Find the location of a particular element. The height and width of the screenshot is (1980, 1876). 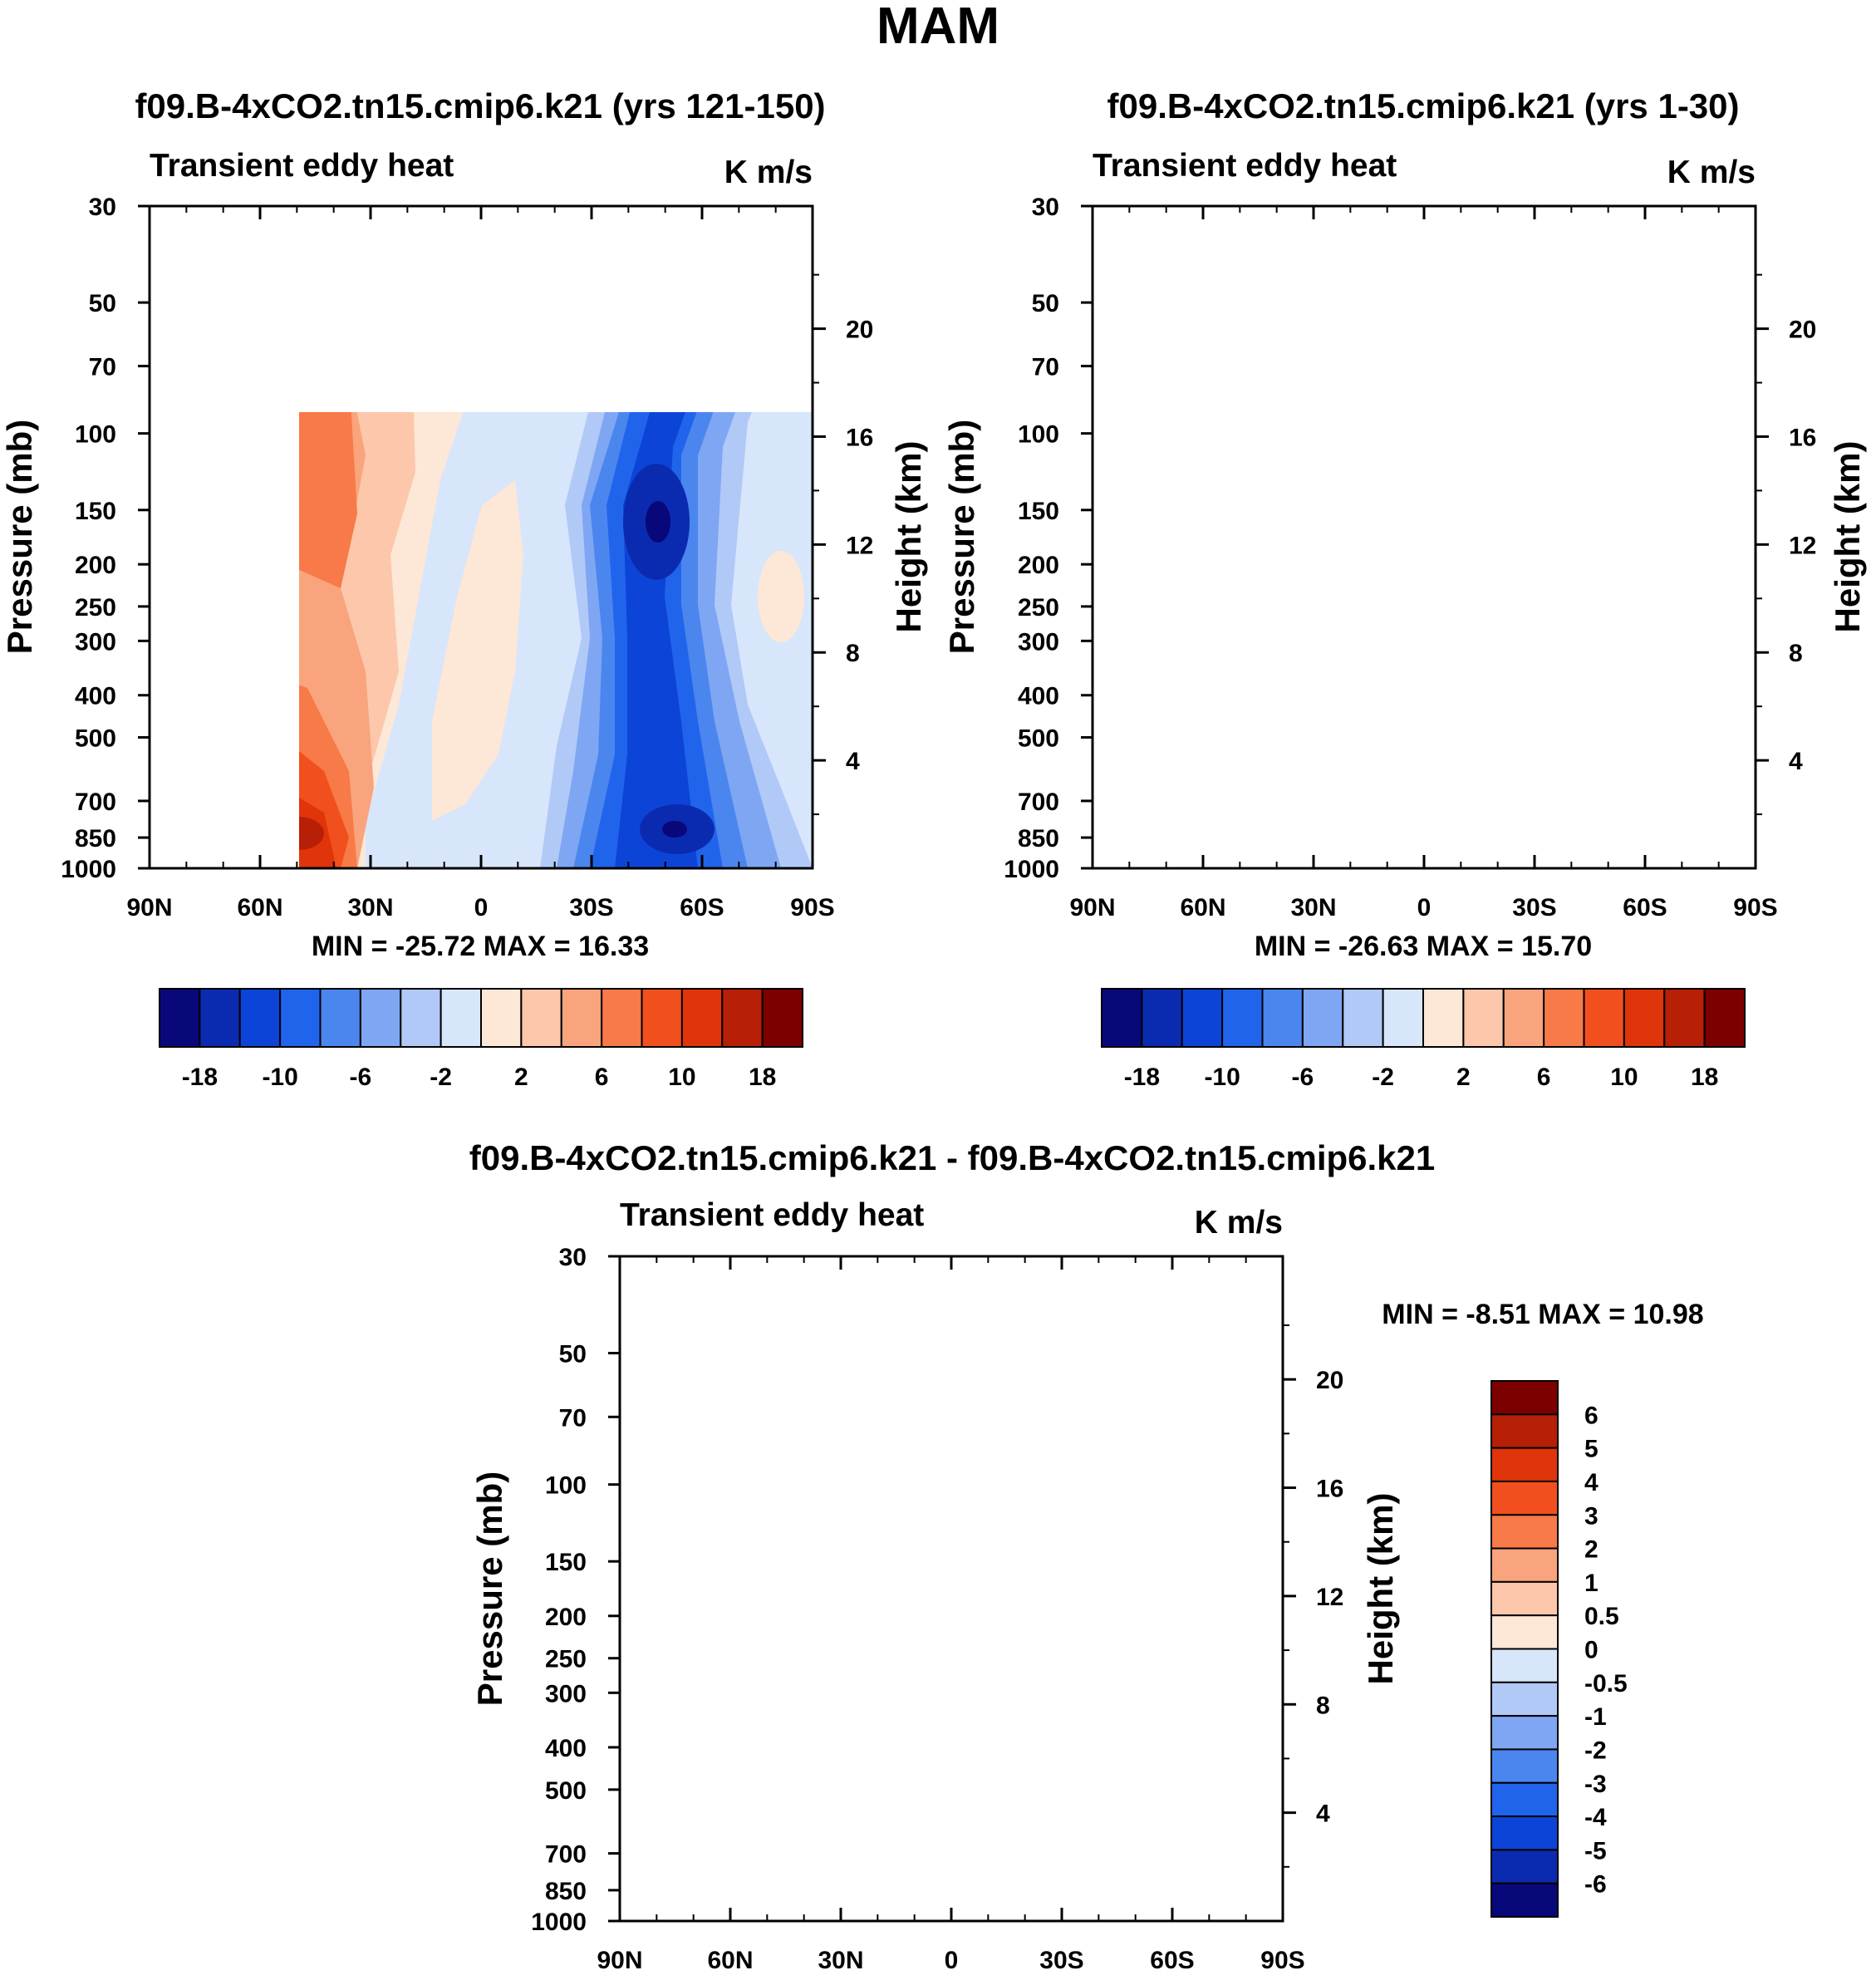

panel-diff-ytick-right-label: 4 is located at coordinates (1323, 1814).